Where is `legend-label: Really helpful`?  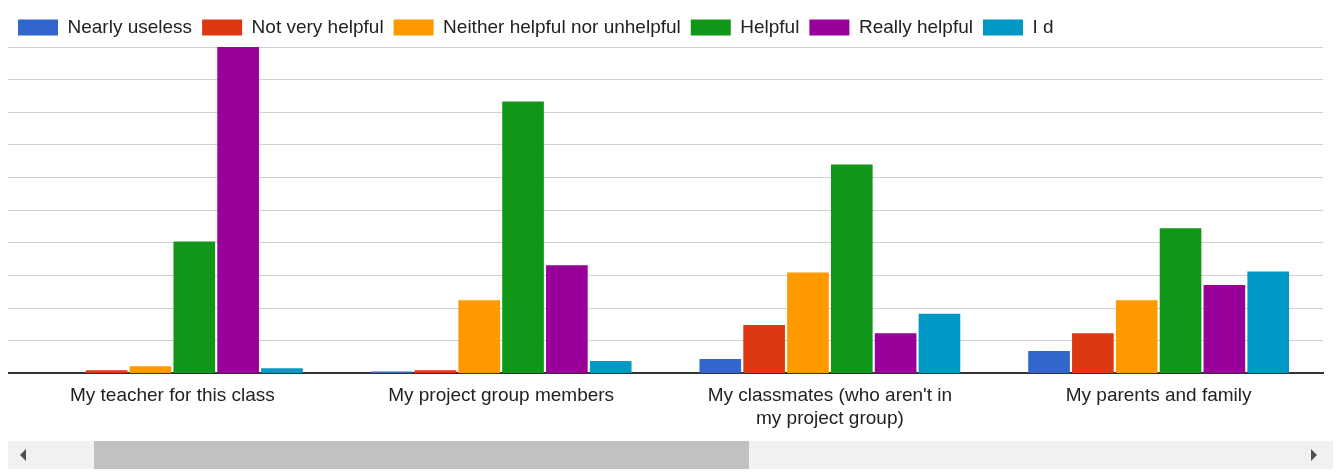 legend-label: Really helpful is located at coordinates (915, 26).